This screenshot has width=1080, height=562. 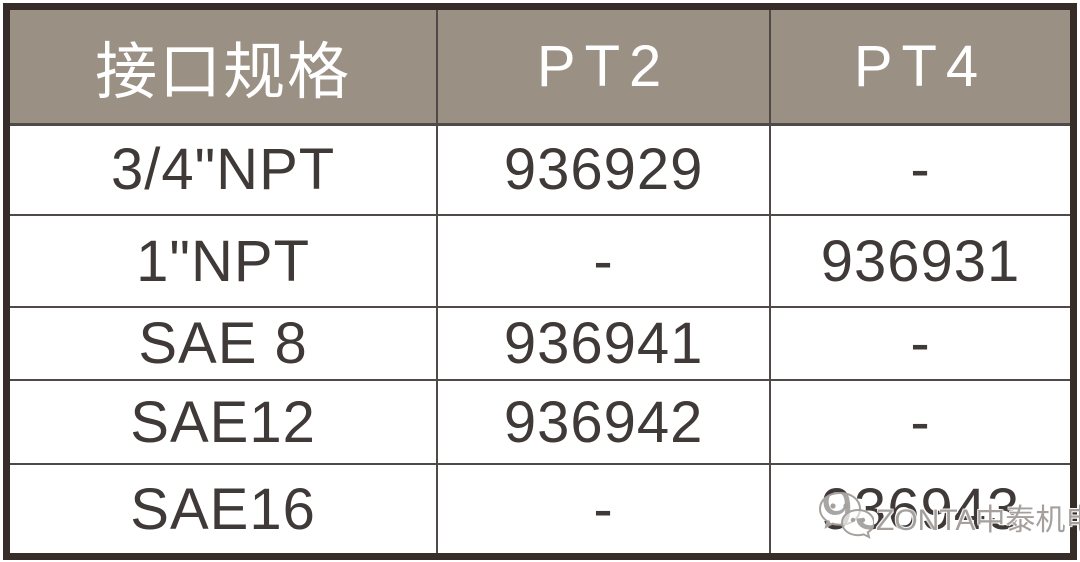 What do you see at coordinates (603, 422) in the screenshot?
I see `pt2-cell: 936942` at bounding box center [603, 422].